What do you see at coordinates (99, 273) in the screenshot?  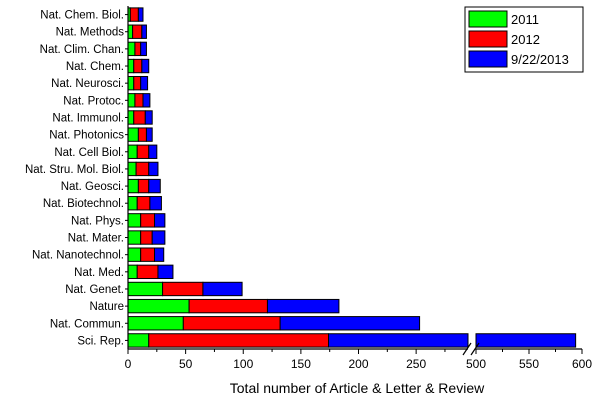 I see `category-label: Nat. Med.` at bounding box center [99, 273].